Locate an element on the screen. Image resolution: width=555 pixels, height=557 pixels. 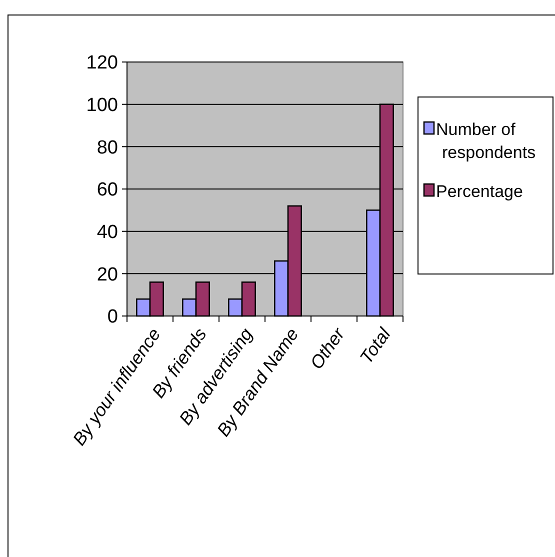
y-tick-label: 80 is located at coordinates (107, 147).